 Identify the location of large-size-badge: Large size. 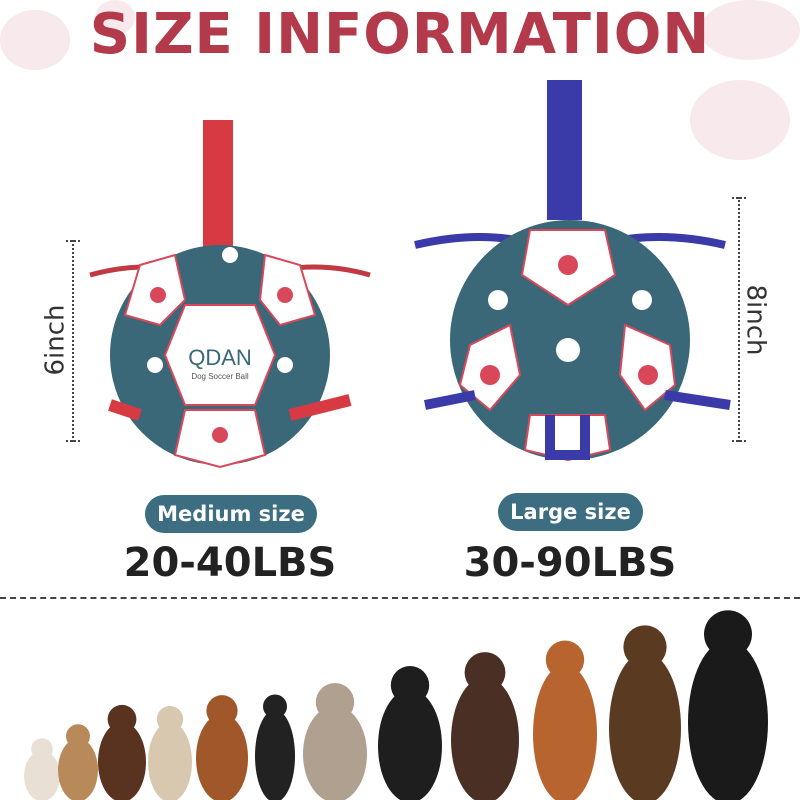
(570, 512).